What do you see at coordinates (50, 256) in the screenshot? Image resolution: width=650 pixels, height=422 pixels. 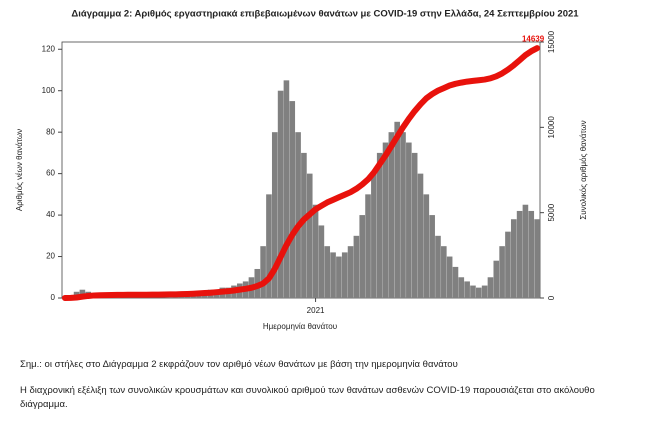 I see `y-tick-label: 20` at bounding box center [50, 256].